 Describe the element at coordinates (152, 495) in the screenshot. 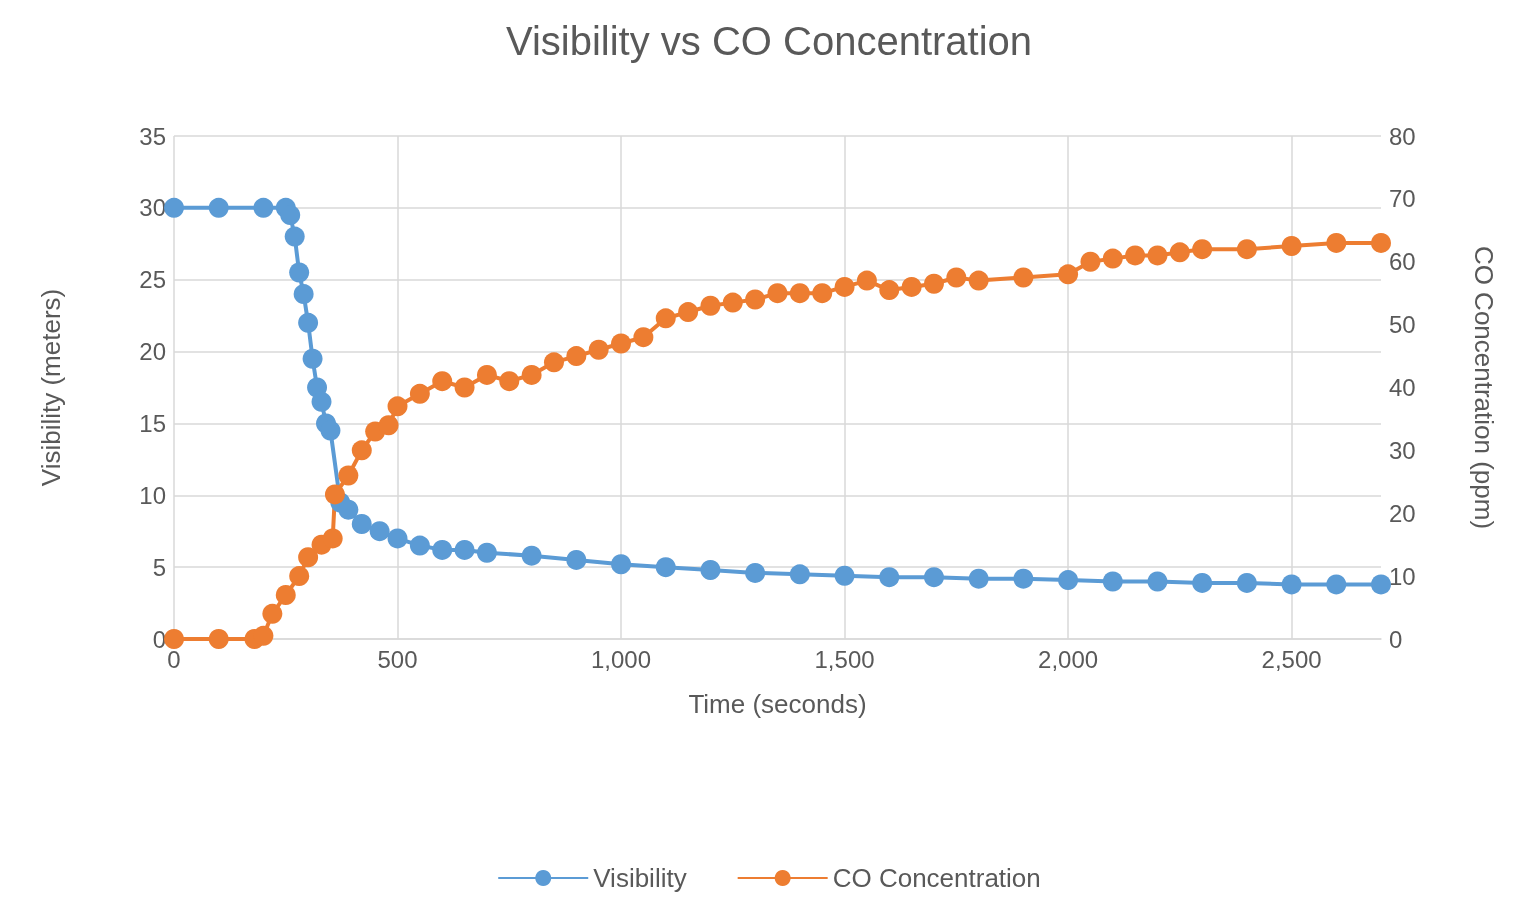

I see `y-tick-label: 10` at that location.